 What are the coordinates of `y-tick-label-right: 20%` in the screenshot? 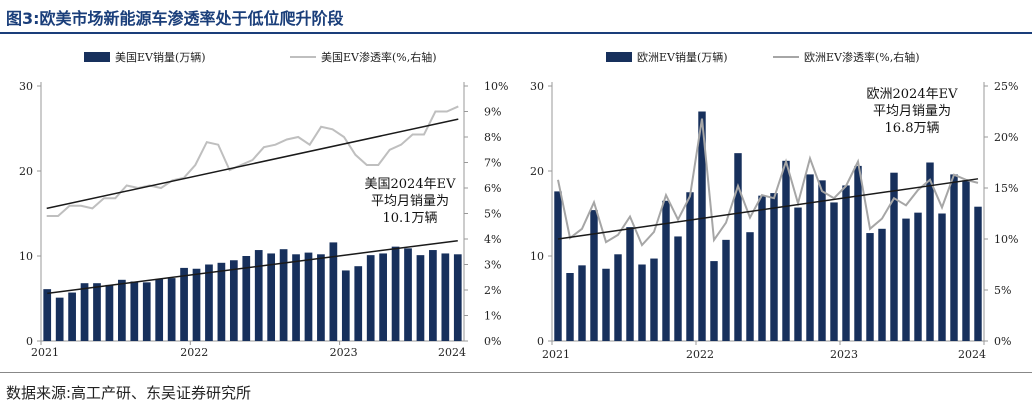 It's located at (1006, 137).